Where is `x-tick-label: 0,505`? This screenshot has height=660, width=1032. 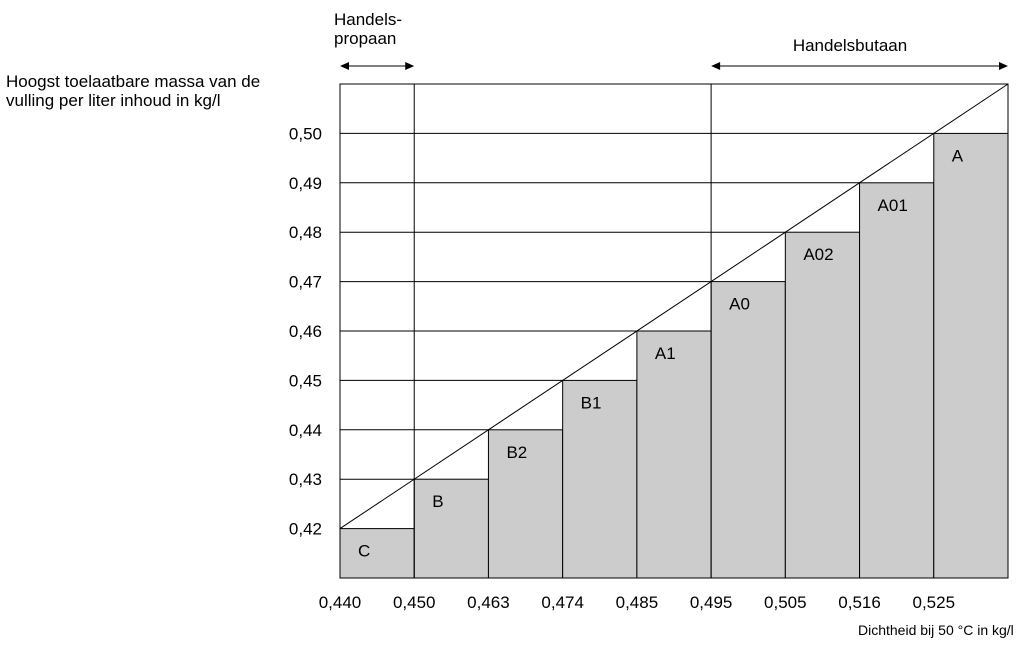 x-tick-label: 0,505 is located at coordinates (785, 602).